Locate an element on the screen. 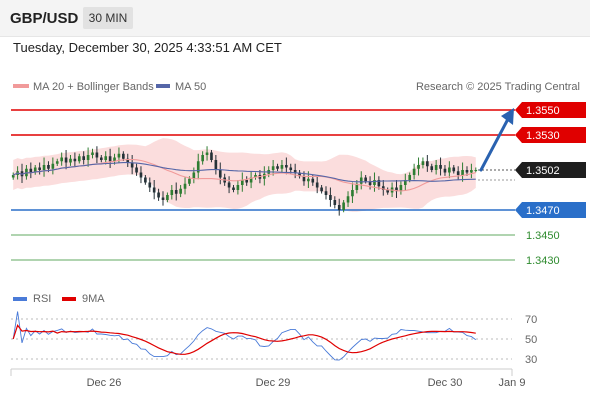  price-level-label: 1.3470 is located at coordinates (543, 211).